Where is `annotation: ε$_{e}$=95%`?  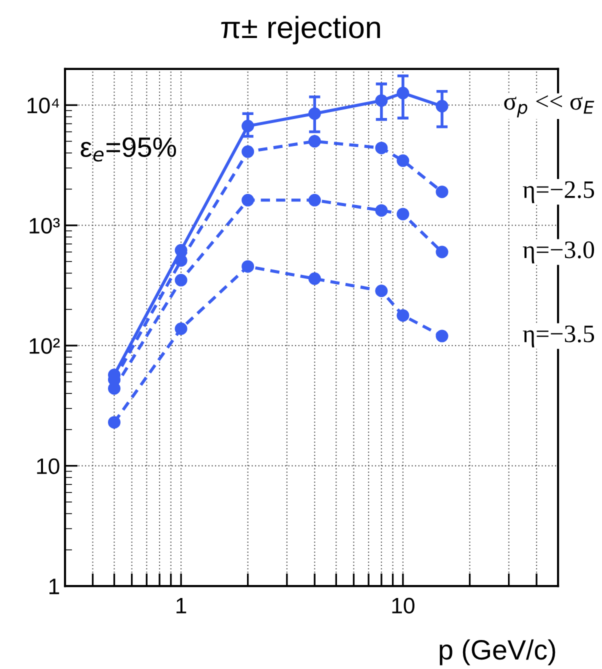
annotation: ε$_{e}$=95% is located at coordinates (128, 149).